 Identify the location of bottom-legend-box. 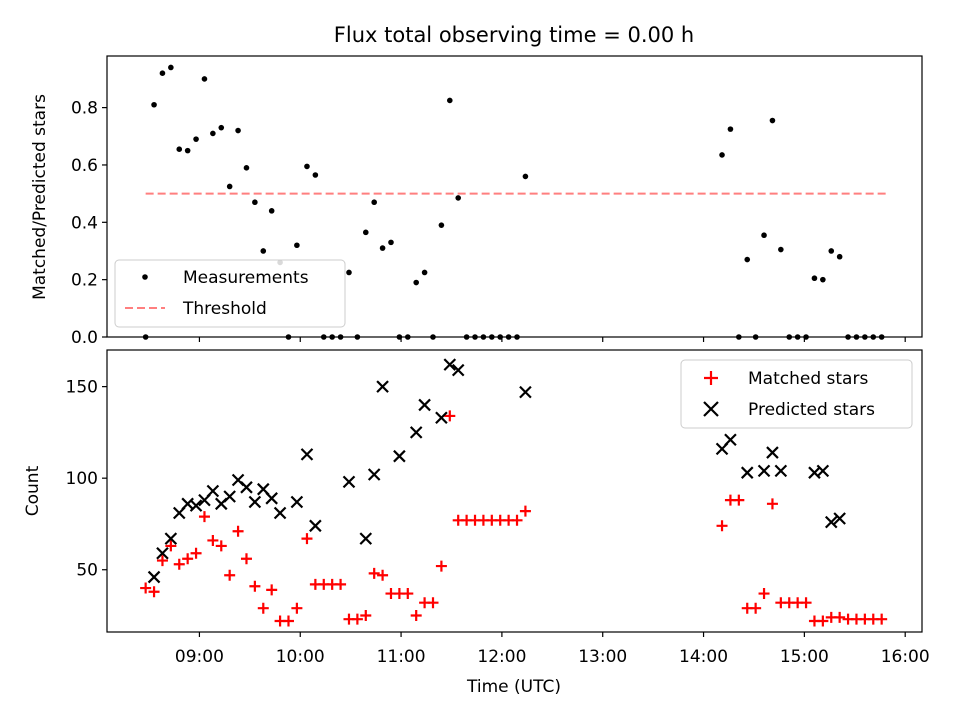
(796, 394).